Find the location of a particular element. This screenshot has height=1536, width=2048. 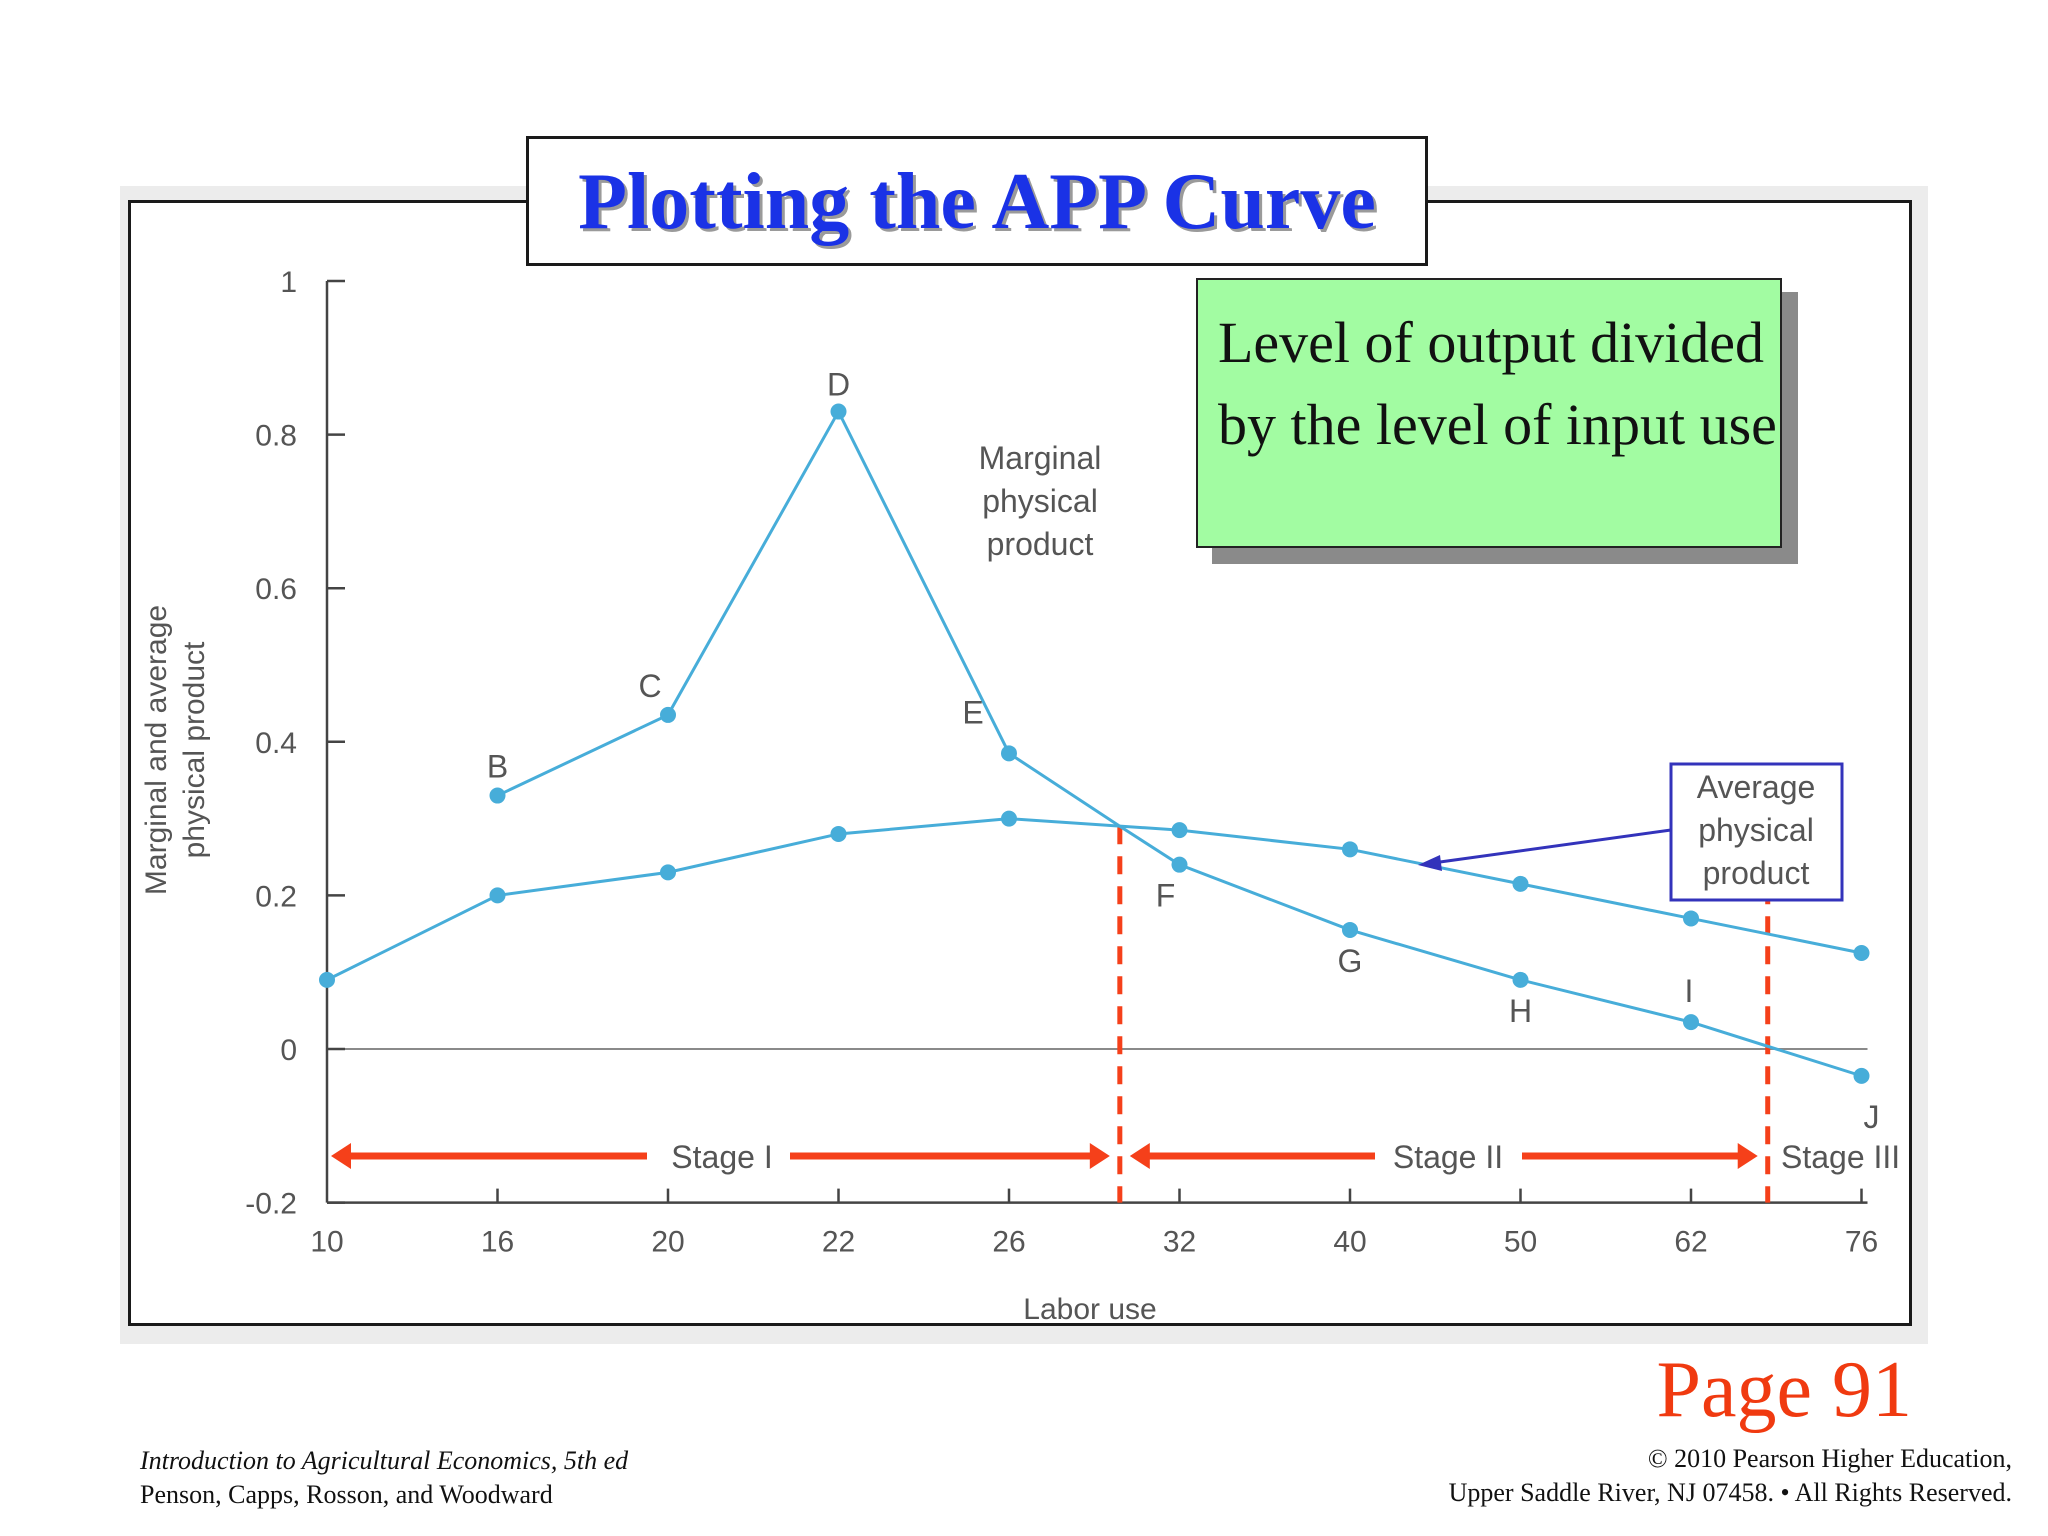

point-label: F is located at coordinates (1166, 896).